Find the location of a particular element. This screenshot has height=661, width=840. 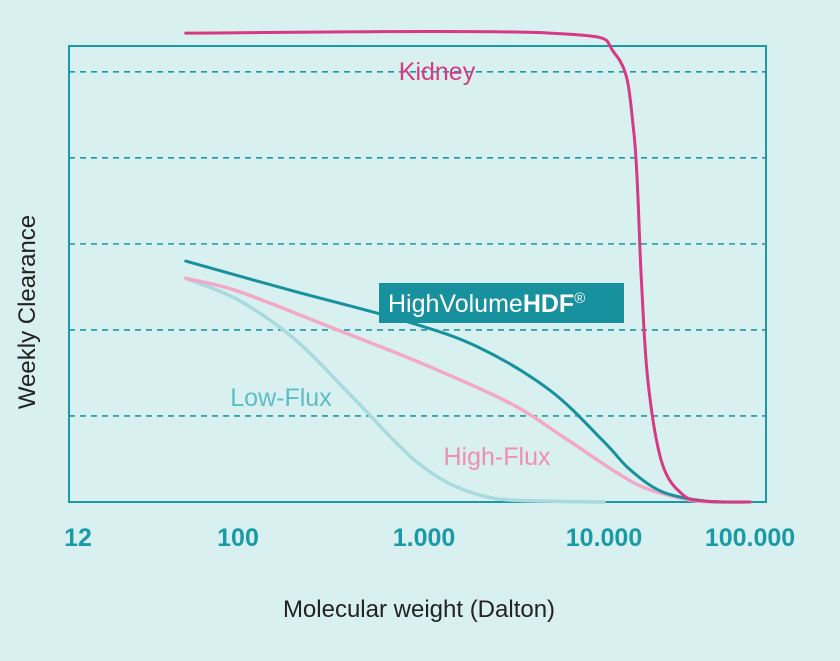

x-tick-label: 100.000 is located at coordinates (750, 538).